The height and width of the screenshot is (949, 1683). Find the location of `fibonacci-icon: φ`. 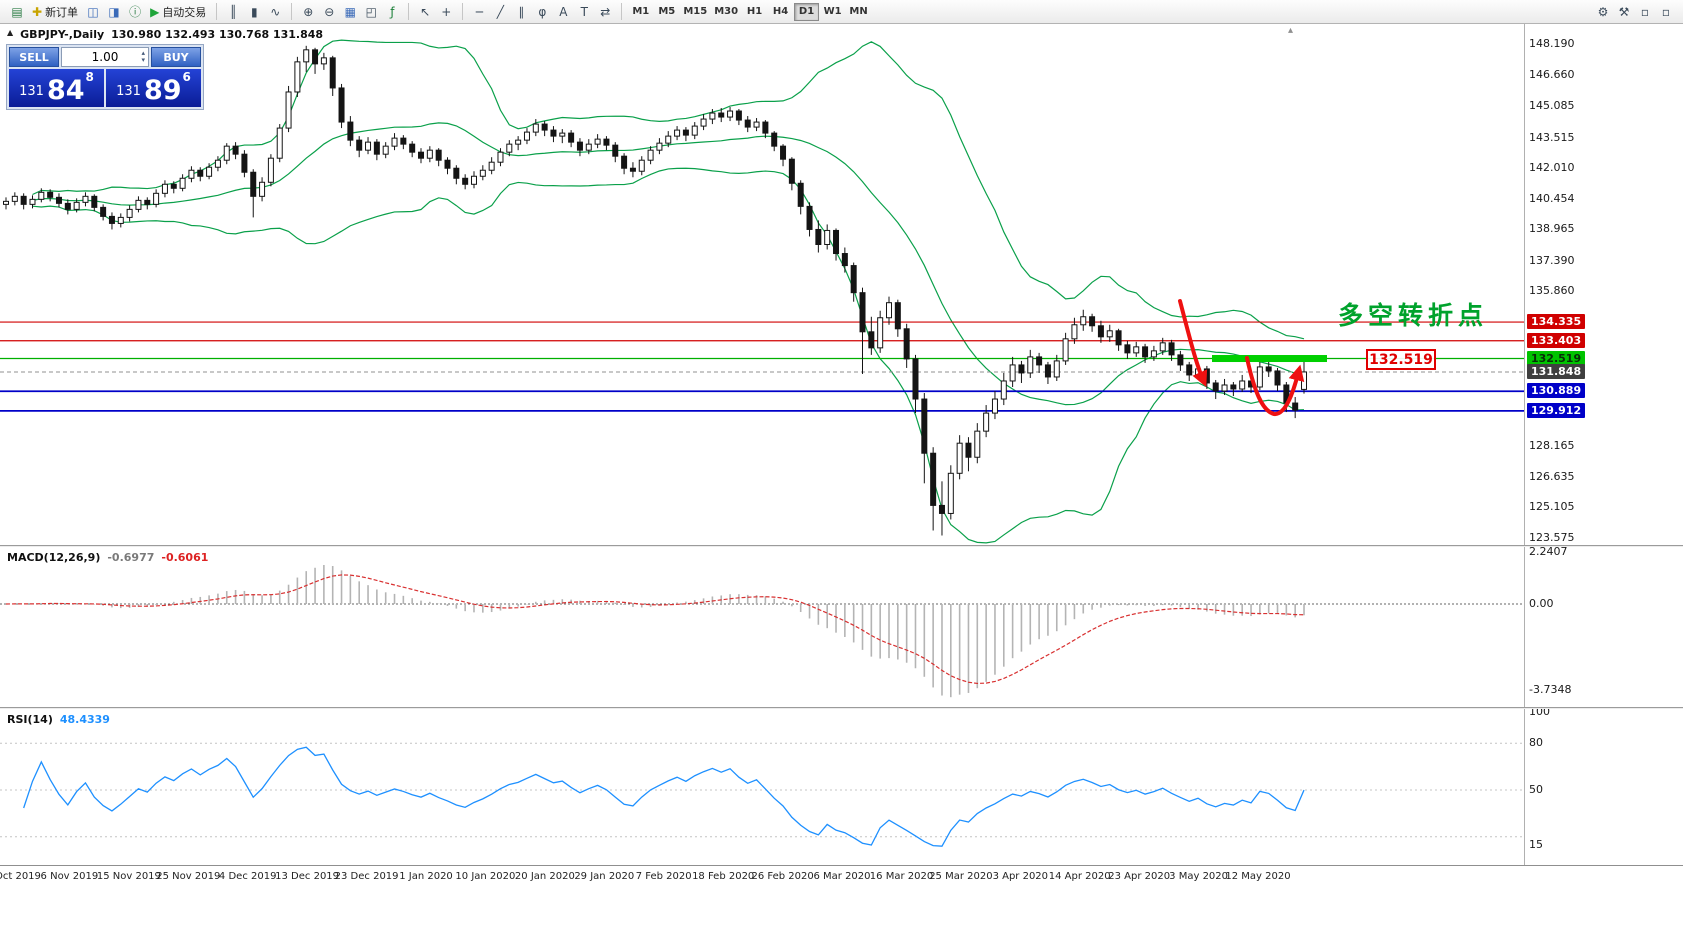

fibonacci-icon: φ is located at coordinates (542, 11).